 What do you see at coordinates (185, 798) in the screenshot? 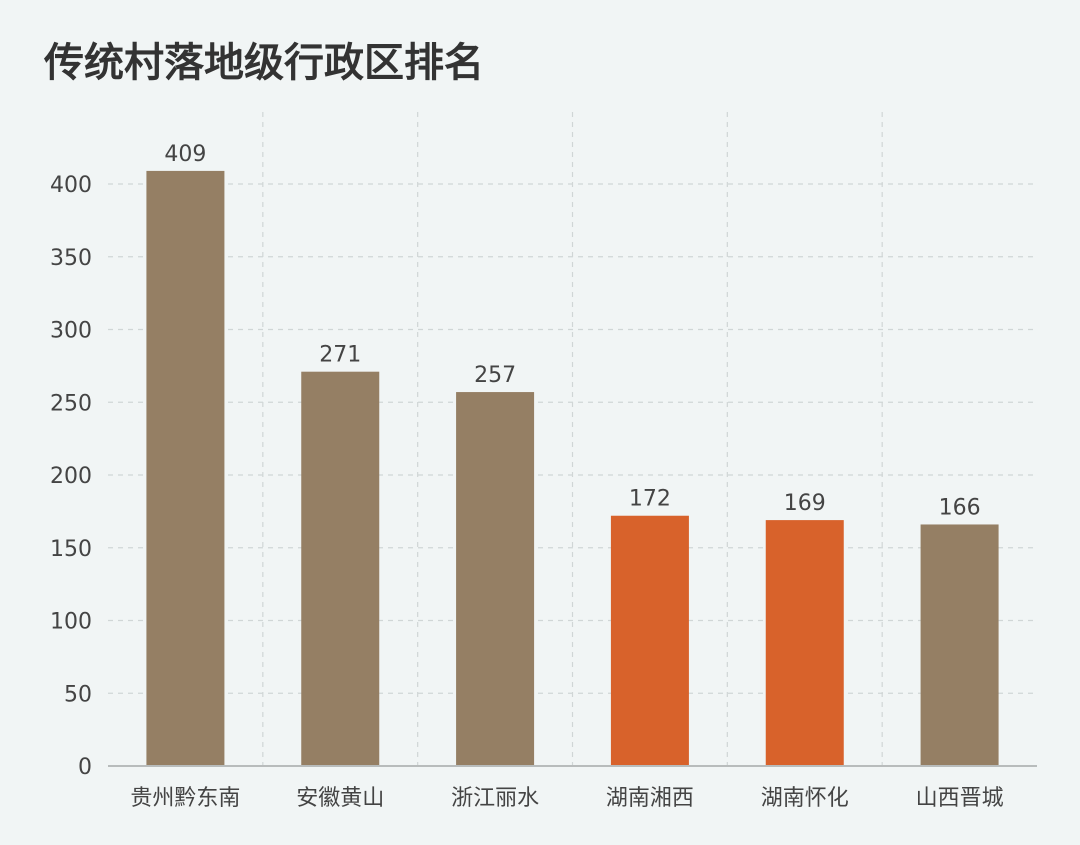
I see `x-tick-label: 贵州黔东南` at bounding box center [185, 798].